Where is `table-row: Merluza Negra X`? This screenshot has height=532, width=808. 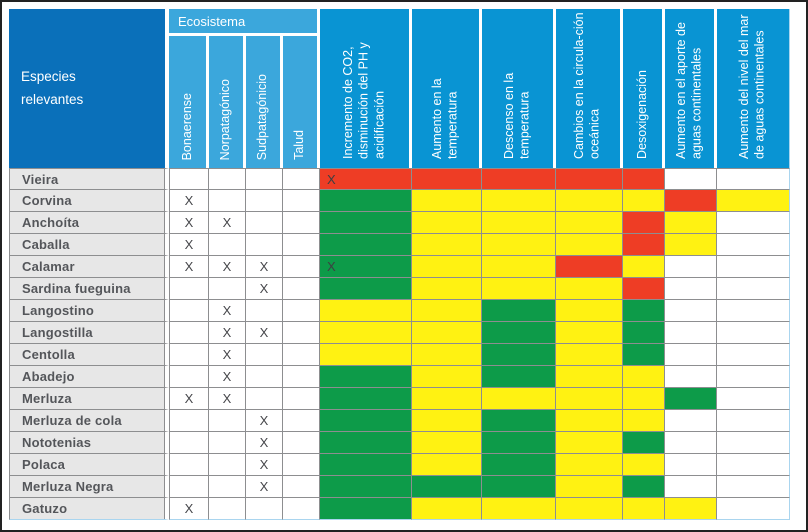
table-row: Merluza Negra X is located at coordinates (399, 487).